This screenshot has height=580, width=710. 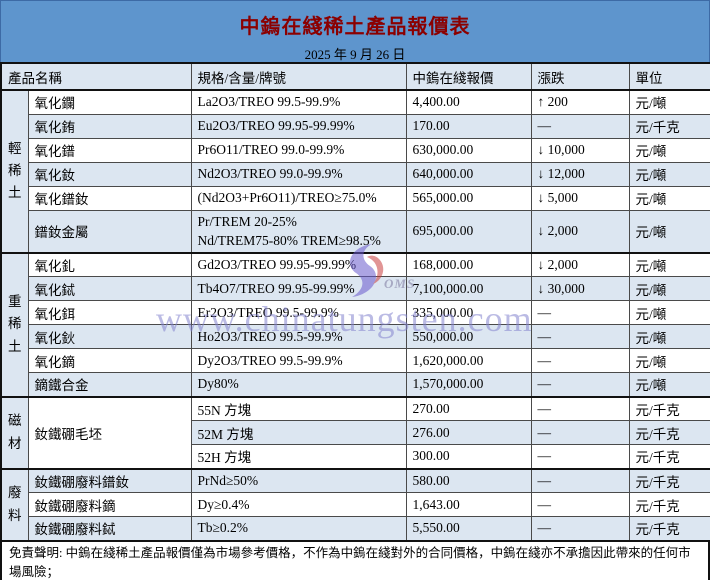 I want to click on product-name-cell: 釹鐵硼毛坯, so click(x=109, y=432).